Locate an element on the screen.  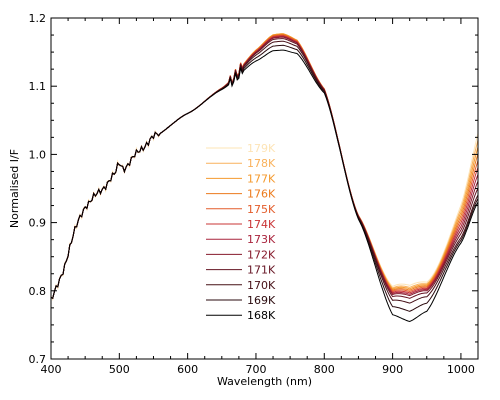
y-tick-label: 0.7 is located at coordinates (38, 359).